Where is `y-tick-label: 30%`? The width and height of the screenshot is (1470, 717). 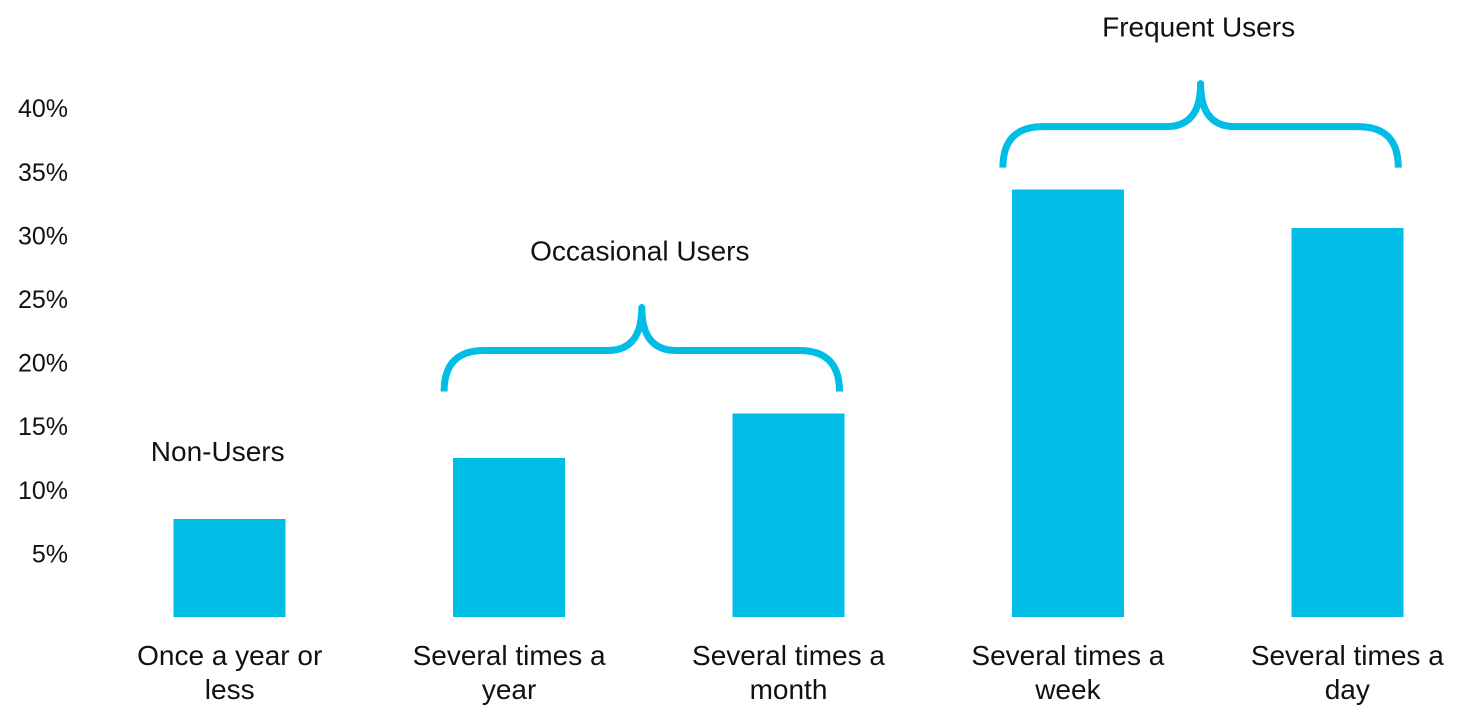
y-tick-label: 30% is located at coordinates (43, 236).